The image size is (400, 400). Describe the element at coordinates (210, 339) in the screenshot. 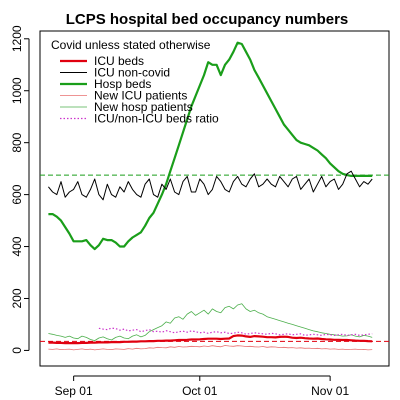

I see `series-icu-beds` at that location.